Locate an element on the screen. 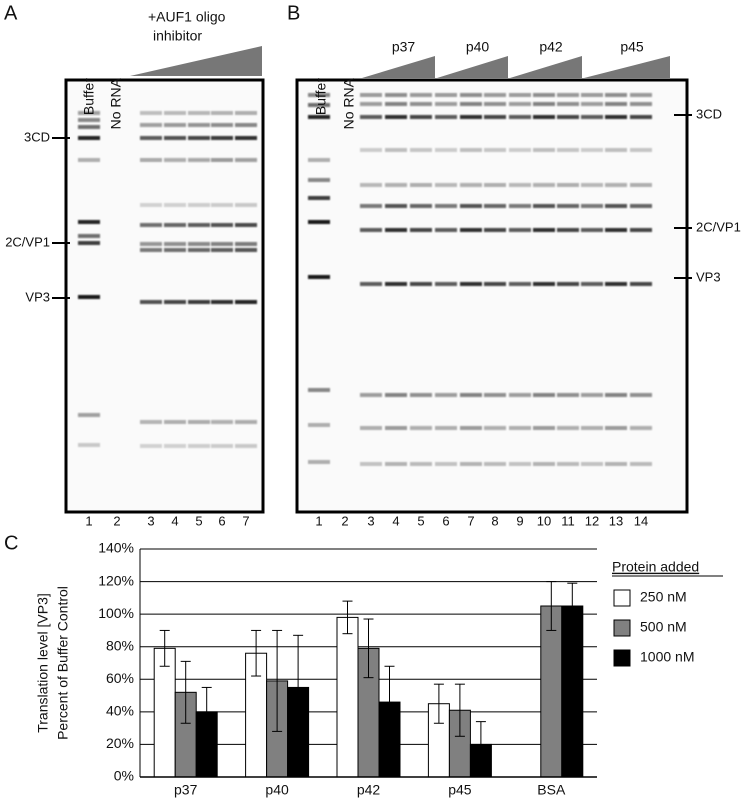 This screenshot has width=742, height=803. y-tick-label: 80% is located at coordinates (120, 645).